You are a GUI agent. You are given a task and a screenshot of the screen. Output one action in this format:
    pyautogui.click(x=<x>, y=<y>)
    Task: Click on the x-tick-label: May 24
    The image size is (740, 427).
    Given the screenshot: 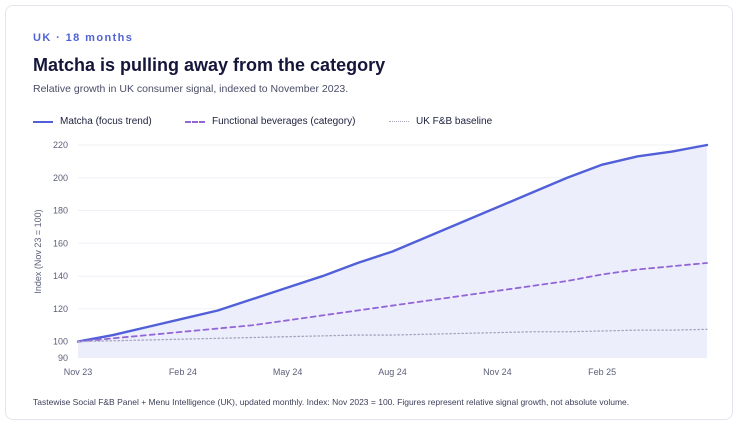 What is the action you would take?
    pyautogui.click(x=288, y=372)
    